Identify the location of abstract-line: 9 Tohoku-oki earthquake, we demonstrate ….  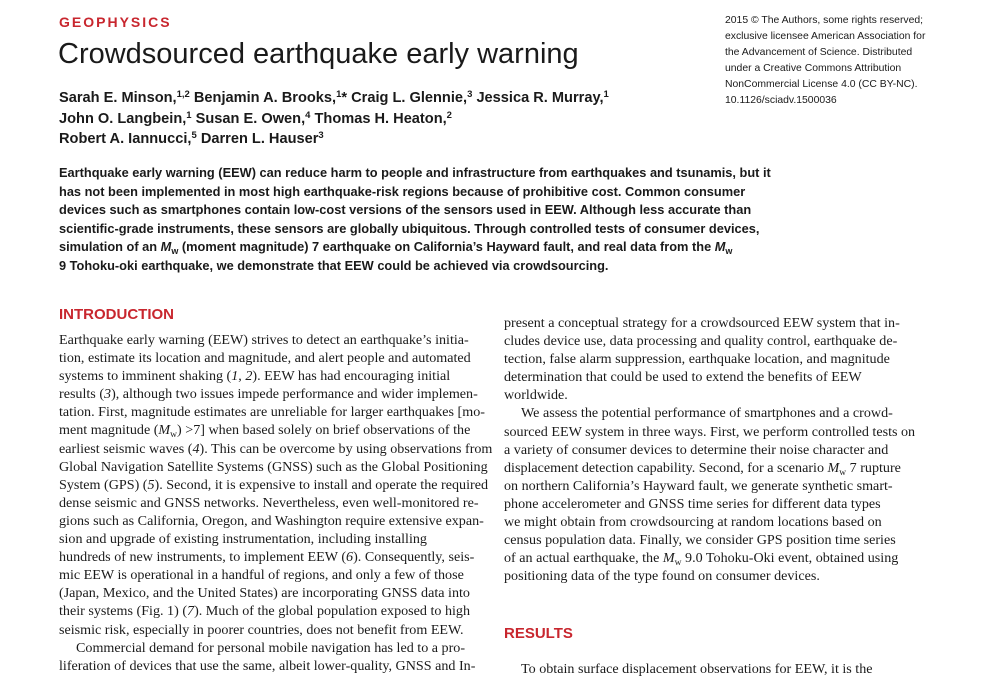
(334, 265).